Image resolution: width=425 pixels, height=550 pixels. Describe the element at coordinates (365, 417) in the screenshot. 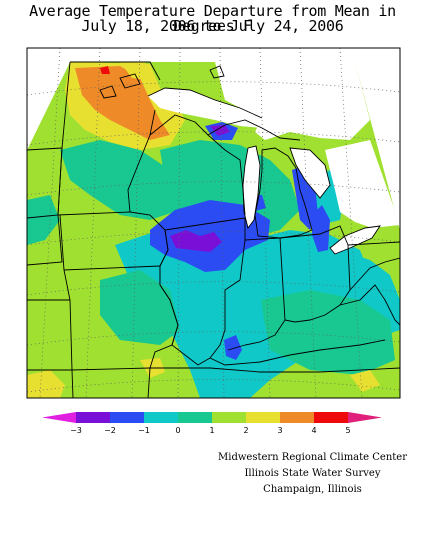

I see `legend-arrow-high` at that location.